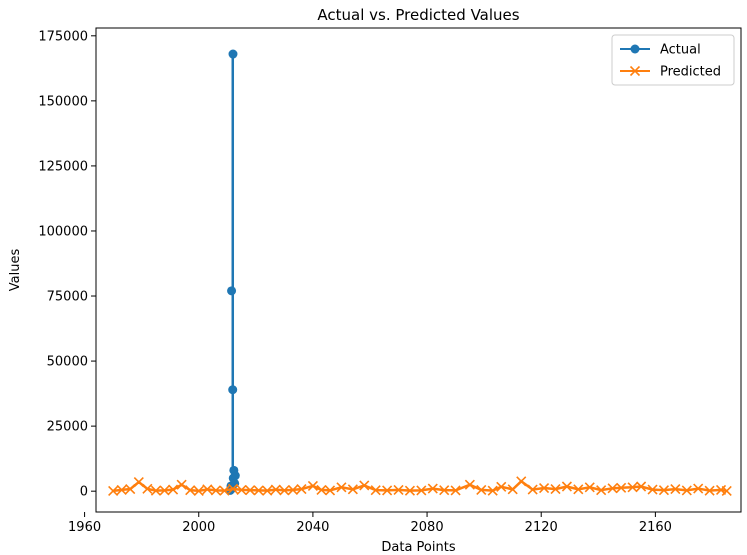 Image resolution: width=747 pixels, height=555 pixels. I want to click on series-actual, so click(232, 272).